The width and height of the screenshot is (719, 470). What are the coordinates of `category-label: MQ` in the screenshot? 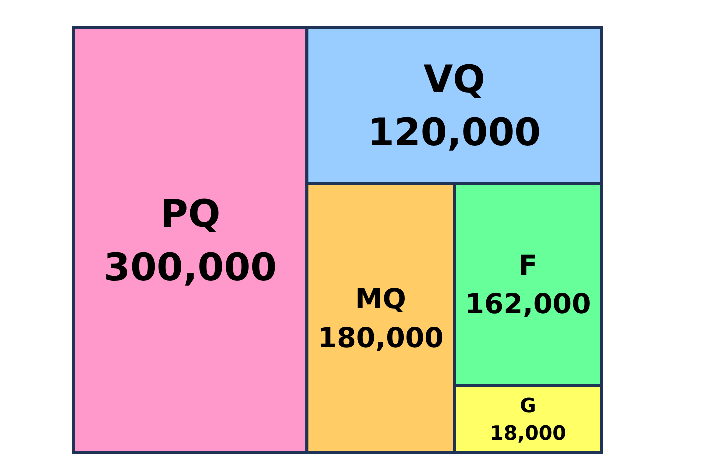 It's located at (380, 299).